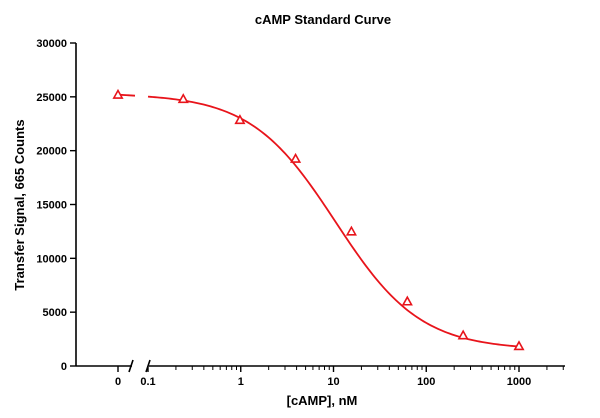 Image resolution: width=600 pixels, height=418 pixels. I want to click on chart-title: cAMP Standard Curve, so click(323, 19).